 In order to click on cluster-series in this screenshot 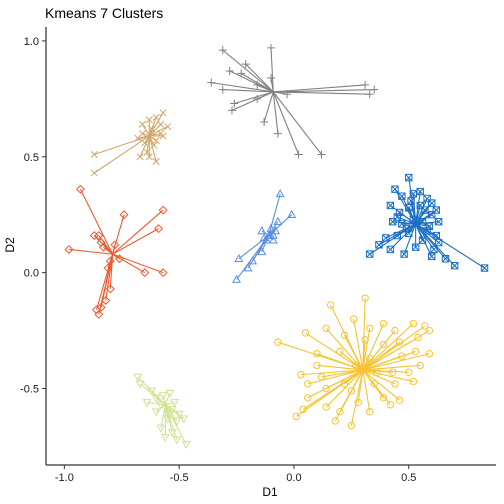, I will do `click(264, 236)`.